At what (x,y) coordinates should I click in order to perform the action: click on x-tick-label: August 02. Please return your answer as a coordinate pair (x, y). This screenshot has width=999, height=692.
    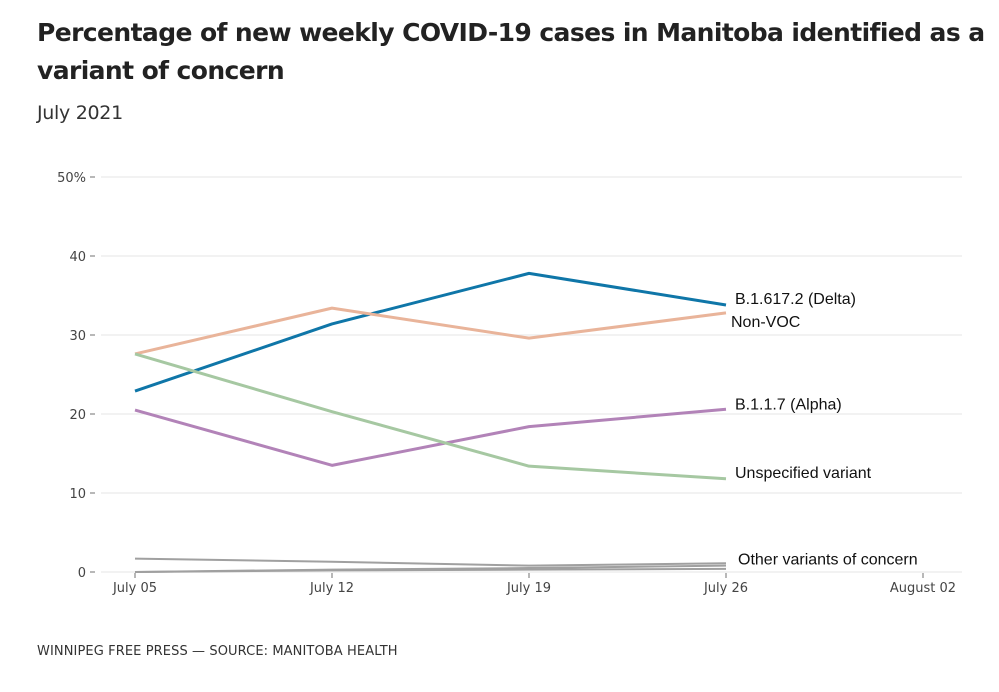
    Looking at the image, I should click on (923, 588).